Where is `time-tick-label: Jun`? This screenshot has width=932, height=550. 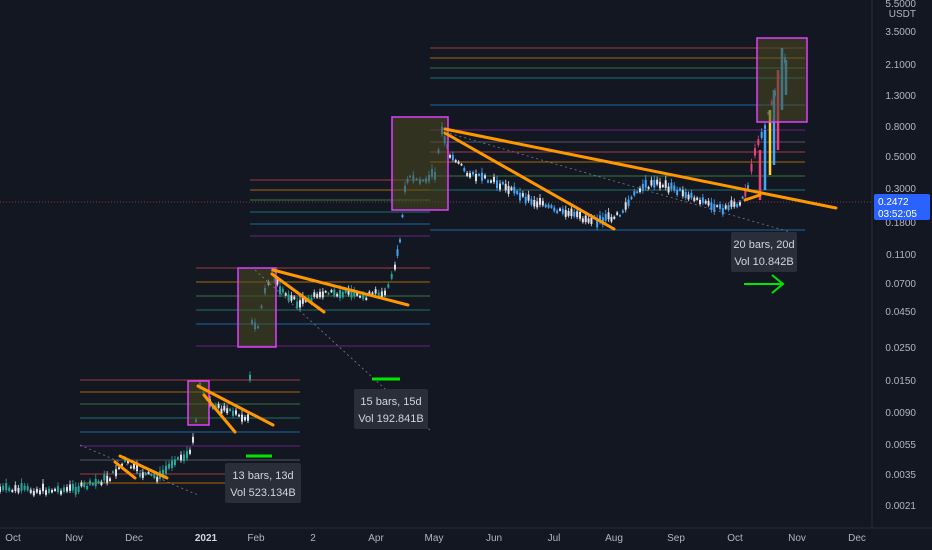 time-tick-label: Jun is located at coordinates (494, 538).